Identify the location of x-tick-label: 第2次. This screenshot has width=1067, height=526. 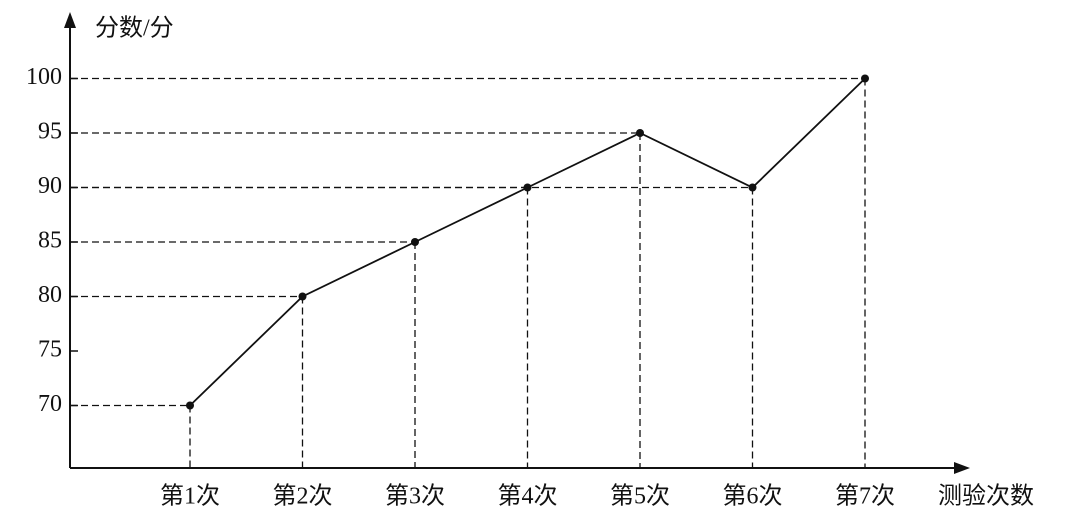
(303, 496).